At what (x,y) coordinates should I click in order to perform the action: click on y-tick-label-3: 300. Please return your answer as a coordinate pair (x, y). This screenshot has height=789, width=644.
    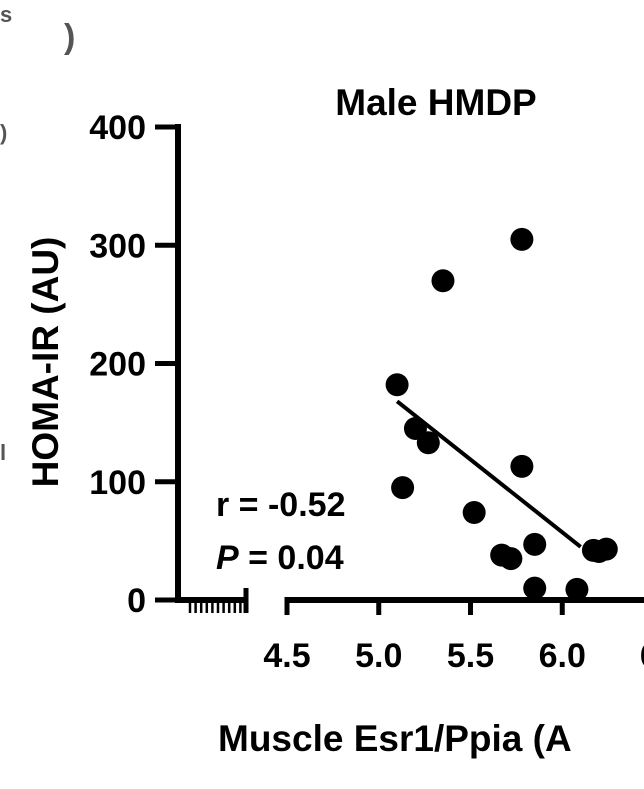
    Looking at the image, I should click on (117, 246).